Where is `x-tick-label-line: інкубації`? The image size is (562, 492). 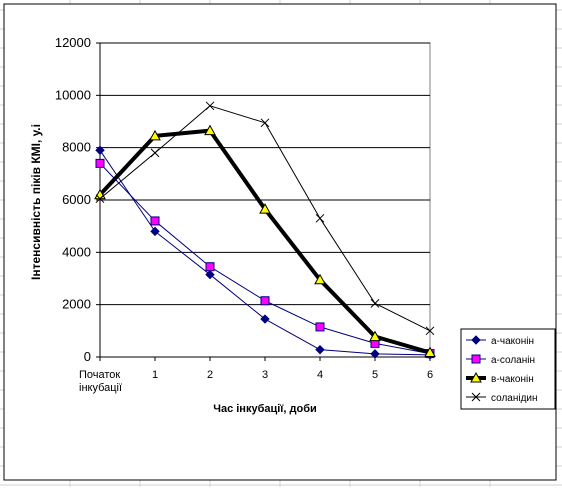 x-tick-label-line: інкубації is located at coordinates (100, 388).